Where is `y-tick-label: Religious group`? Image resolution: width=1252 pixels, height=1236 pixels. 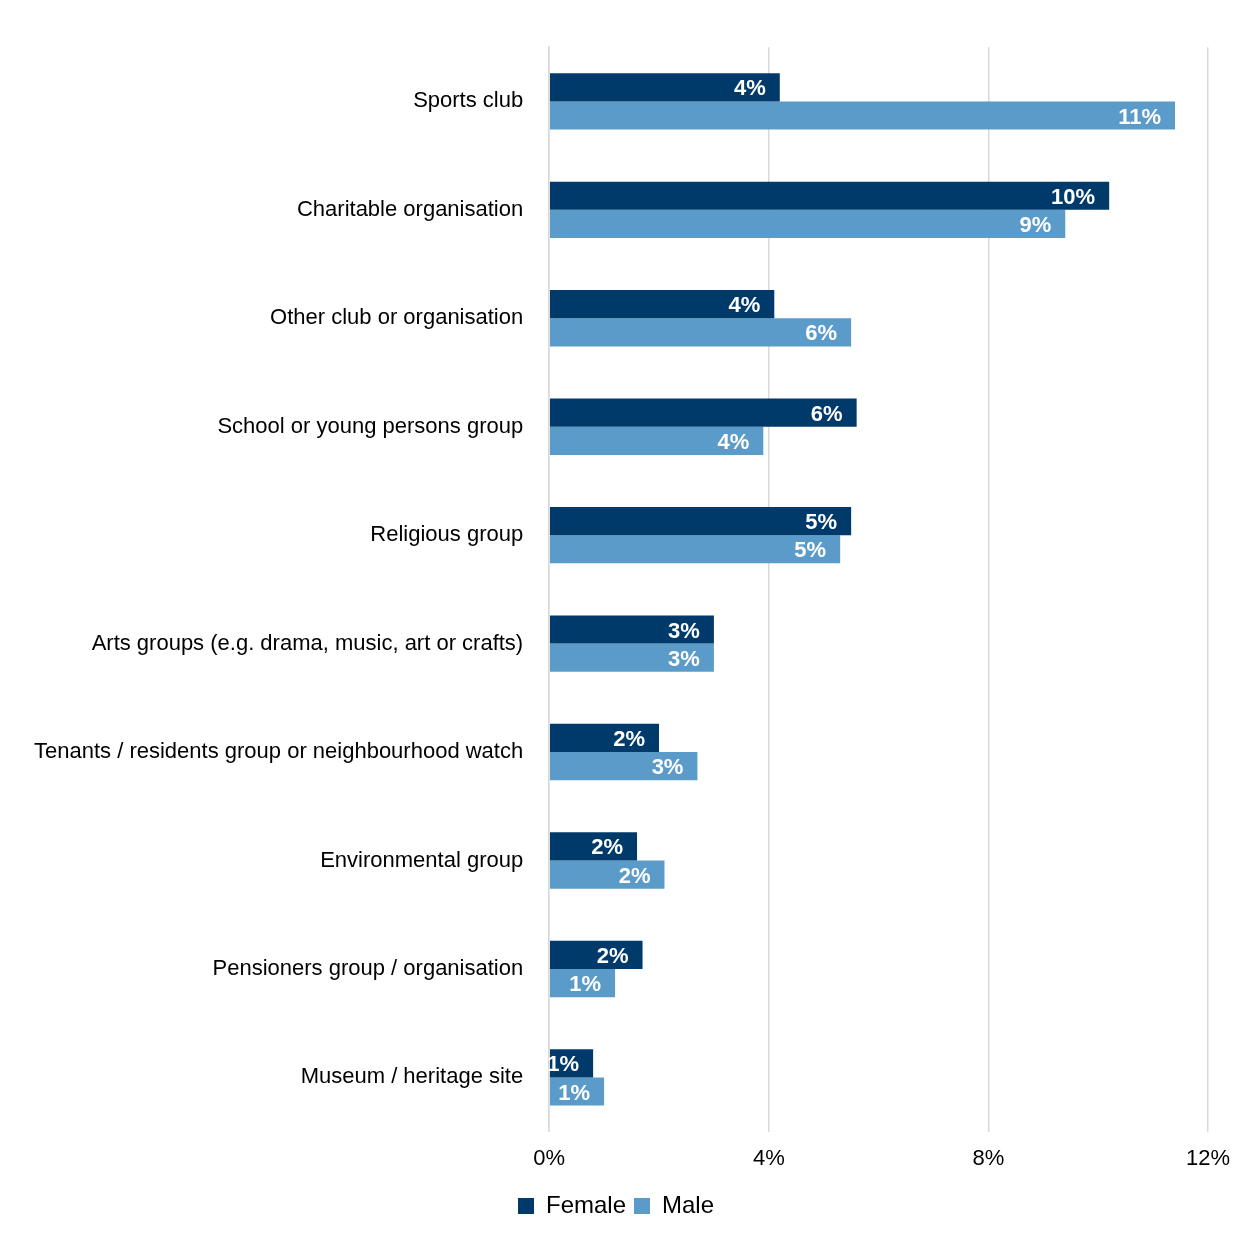
y-tick-label: Religious group is located at coordinates (447, 534).